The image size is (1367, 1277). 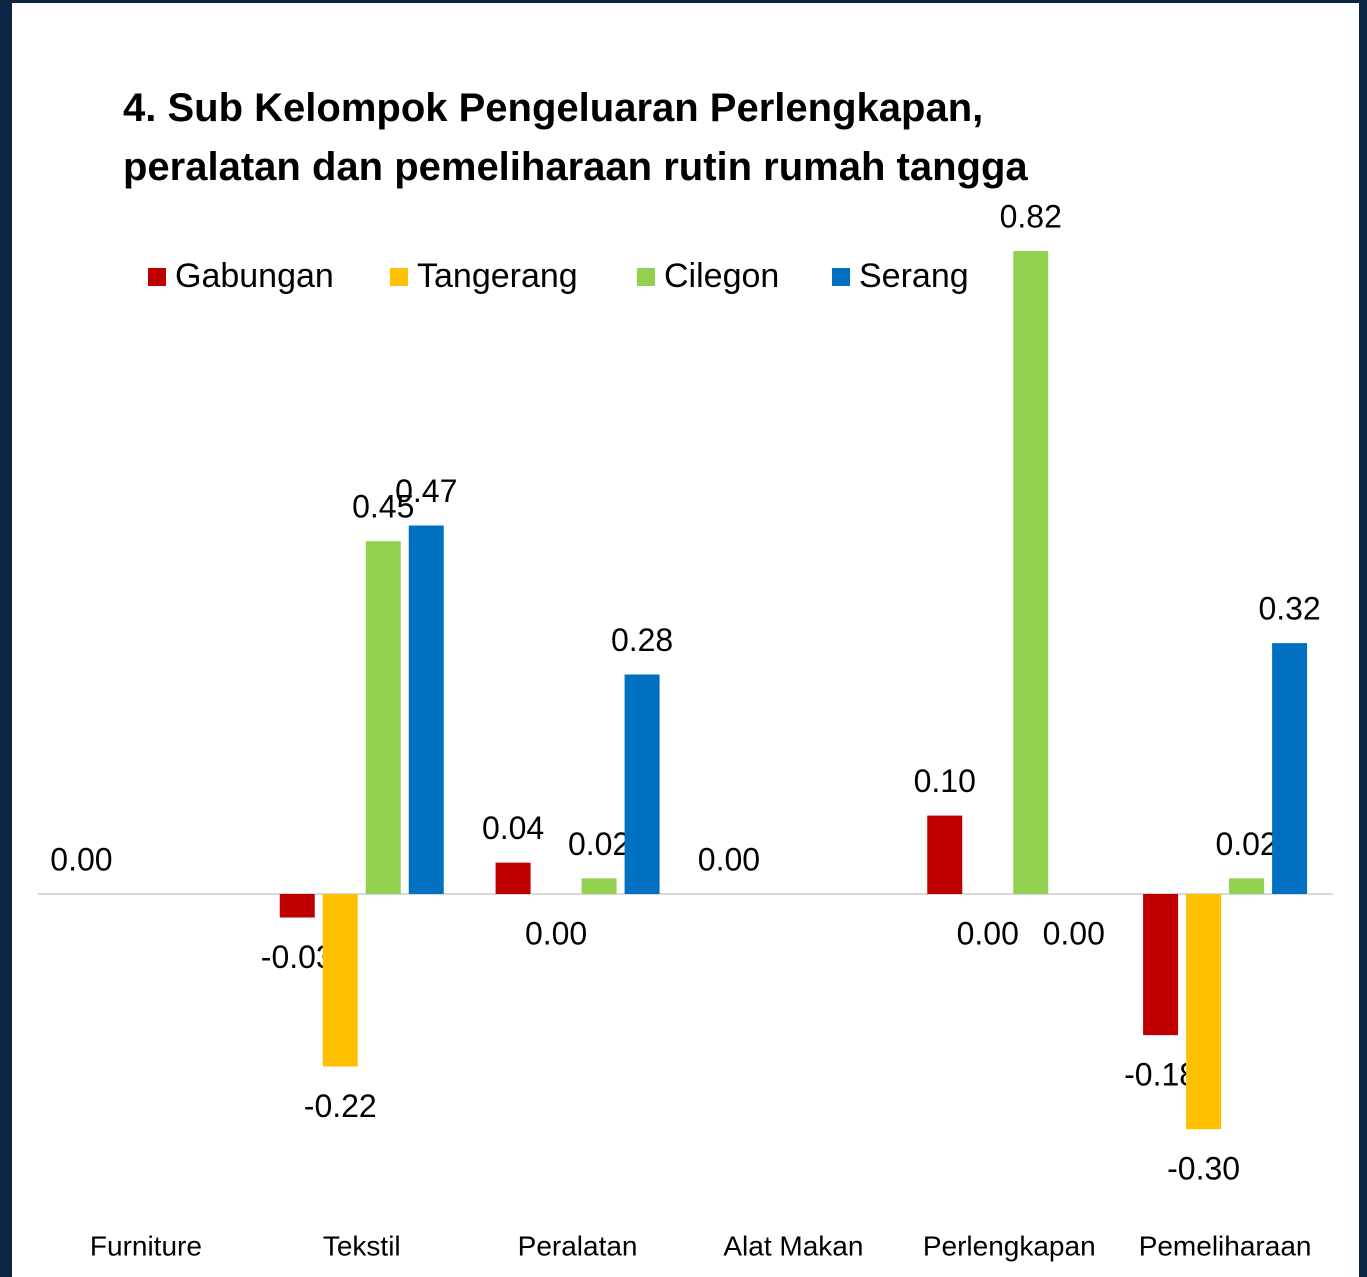 What do you see at coordinates (254, 276) in the screenshot?
I see `legend-label: Gabungan` at bounding box center [254, 276].